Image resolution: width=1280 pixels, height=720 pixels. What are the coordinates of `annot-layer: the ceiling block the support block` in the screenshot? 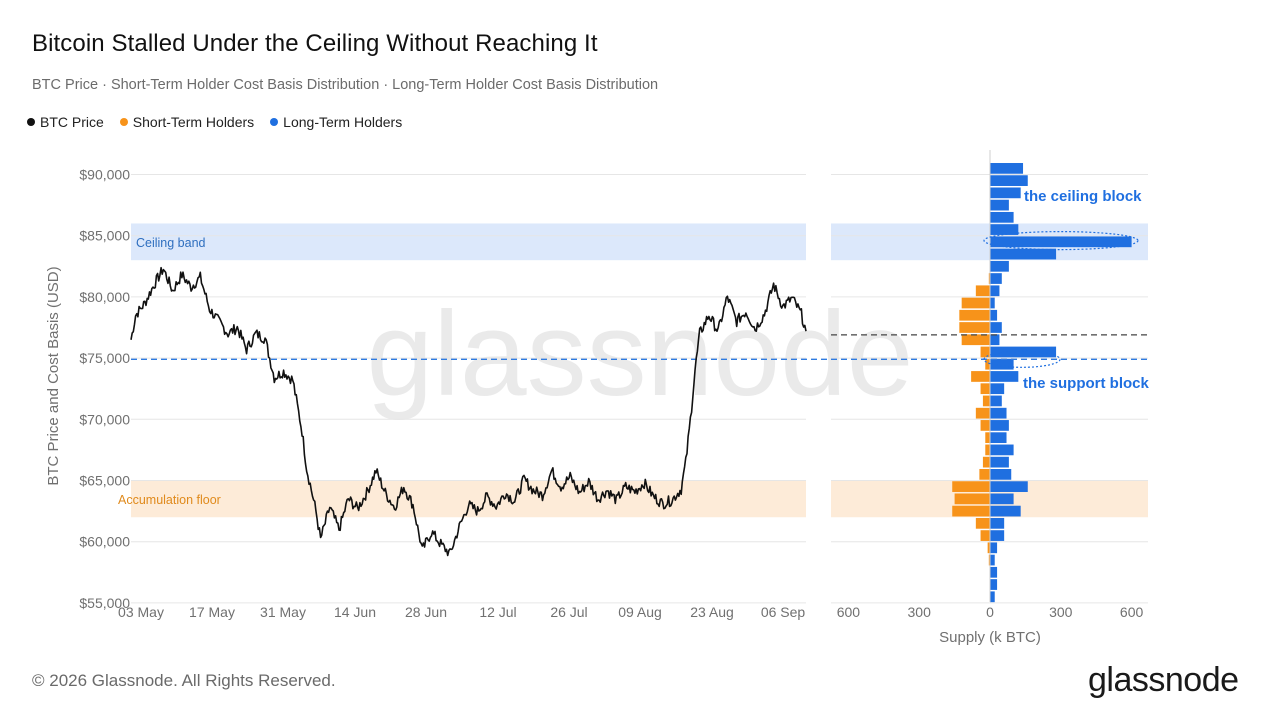 It's located at (1066, 290).